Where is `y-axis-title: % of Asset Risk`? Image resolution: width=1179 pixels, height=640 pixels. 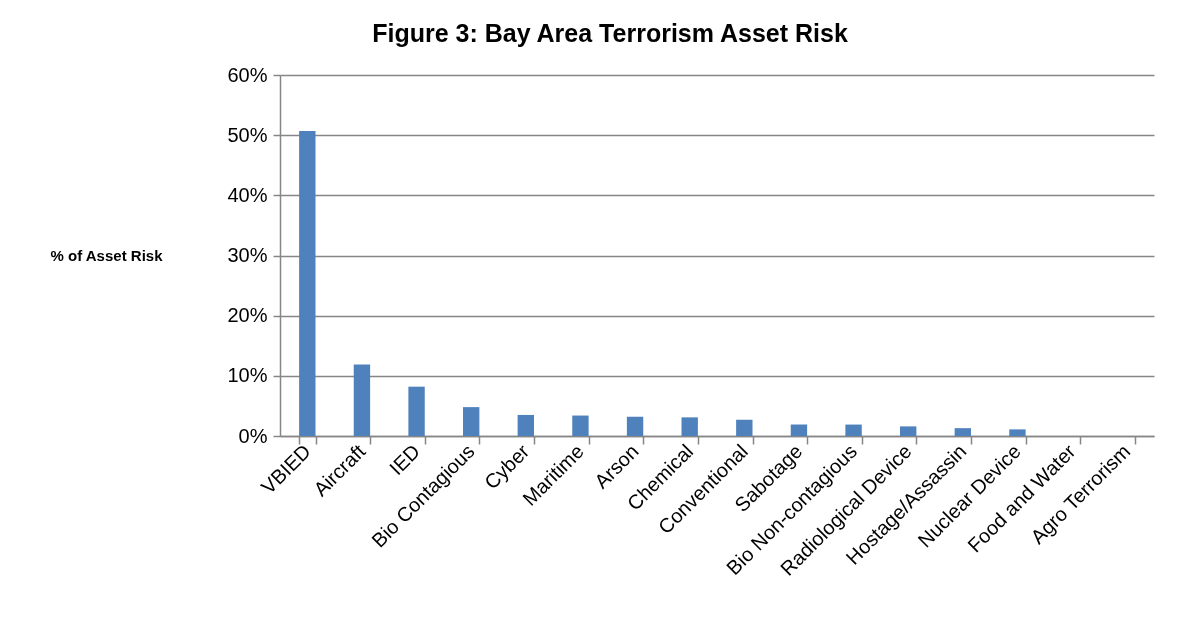
y-axis-title: % of Asset Risk is located at coordinates (107, 255).